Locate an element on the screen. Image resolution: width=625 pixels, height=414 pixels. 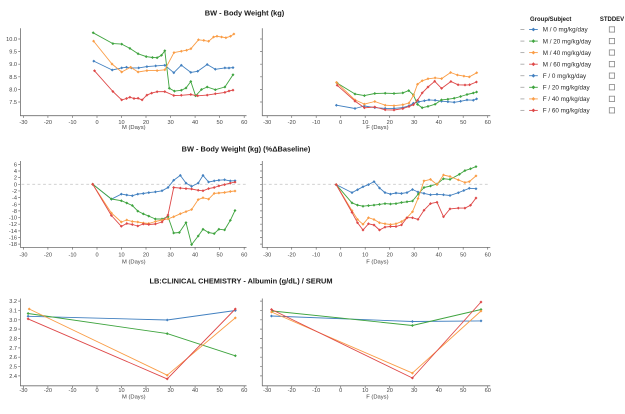
svg-text: -6 is located at coordinates (14, 205).